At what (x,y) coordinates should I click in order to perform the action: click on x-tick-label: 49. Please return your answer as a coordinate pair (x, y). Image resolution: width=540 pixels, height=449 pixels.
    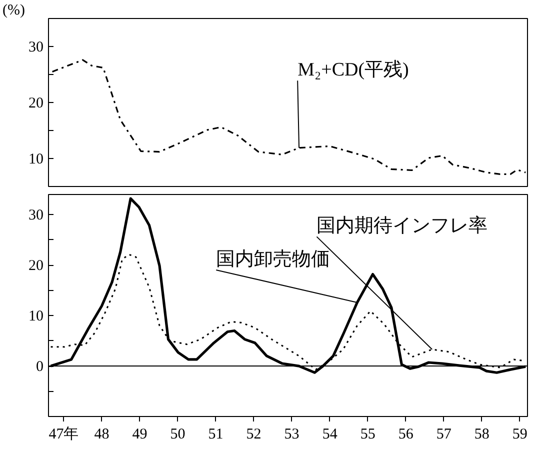
    Looking at the image, I should click on (140, 434).